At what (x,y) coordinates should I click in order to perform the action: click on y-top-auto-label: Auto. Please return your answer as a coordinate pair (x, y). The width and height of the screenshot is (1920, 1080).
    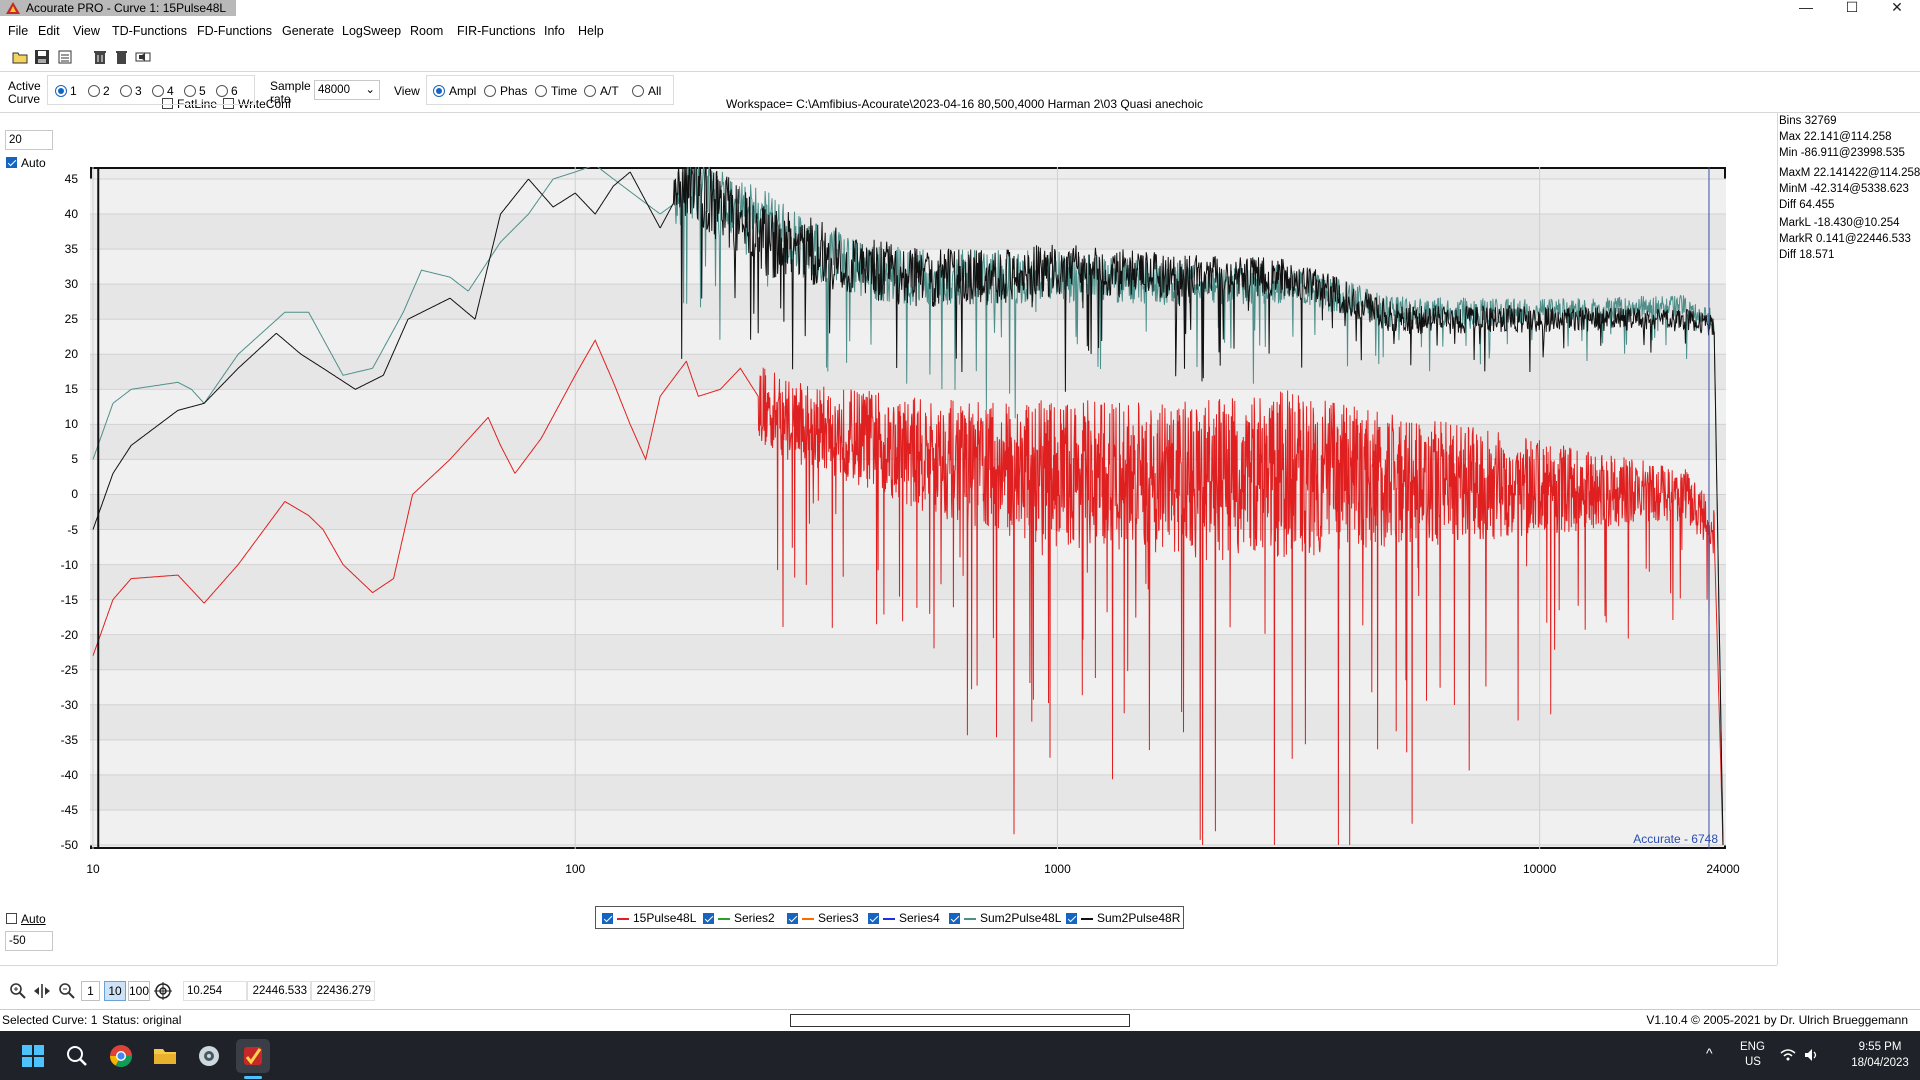
    Looking at the image, I should click on (33, 163).